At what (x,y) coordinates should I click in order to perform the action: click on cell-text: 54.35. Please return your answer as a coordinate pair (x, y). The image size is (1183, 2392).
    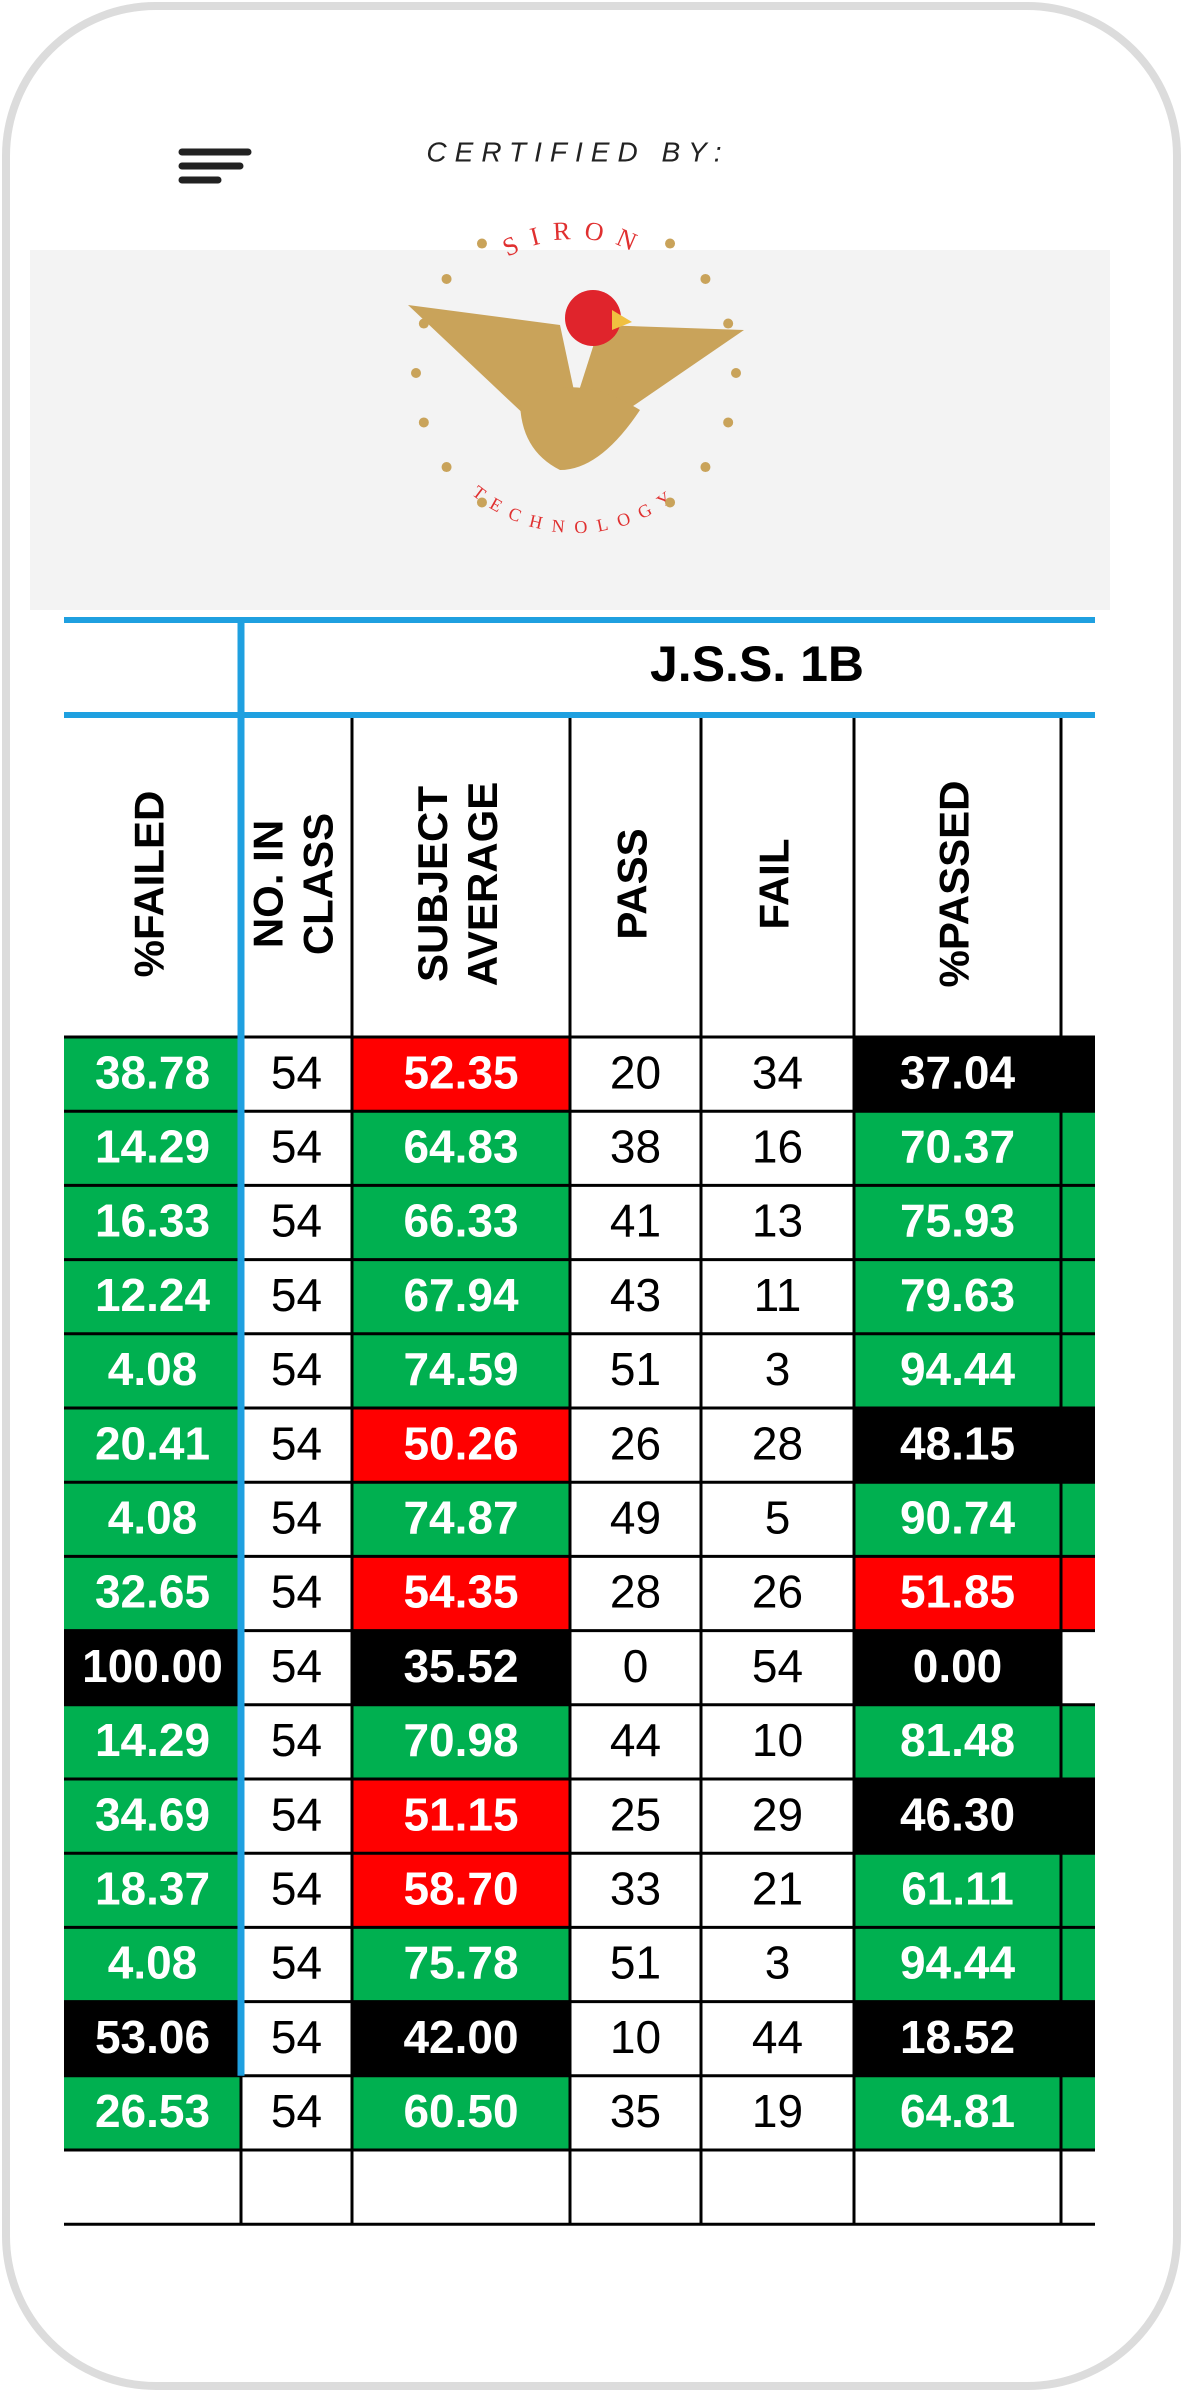
    Looking at the image, I should click on (460, 1592).